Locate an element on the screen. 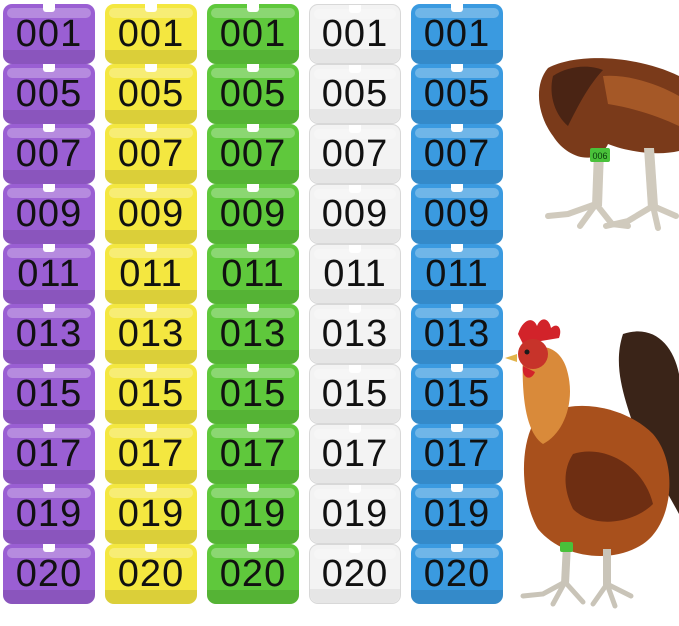 The height and width of the screenshot is (626, 679). rooster-comb is located at coordinates (539, 331).